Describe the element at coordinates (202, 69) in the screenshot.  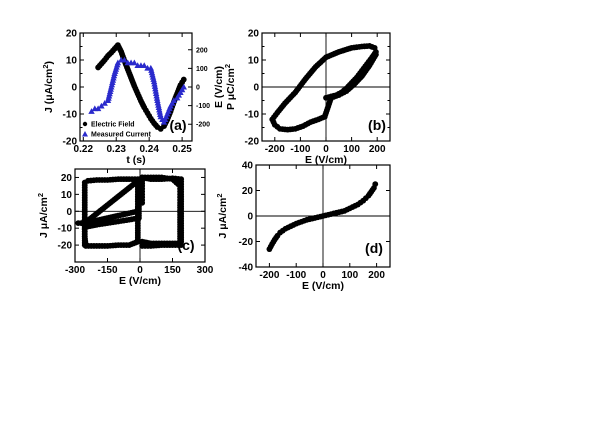
I see `y2-tick-label: 100` at that location.